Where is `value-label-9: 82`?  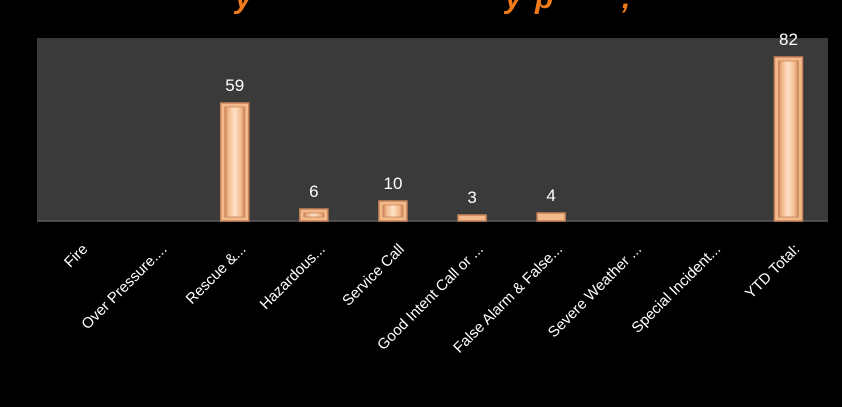
value-label-9: 82 is located at coordinates (788, 39).